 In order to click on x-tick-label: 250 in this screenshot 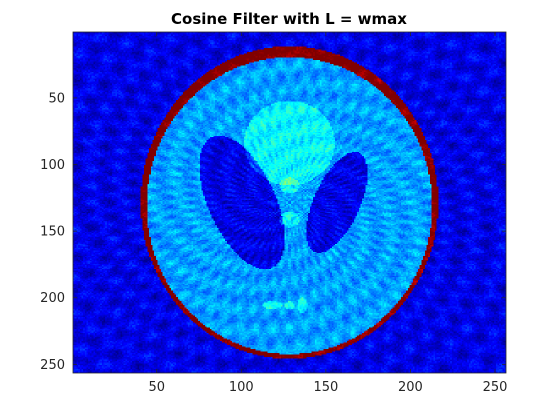, I will do `click(495, 387)`.